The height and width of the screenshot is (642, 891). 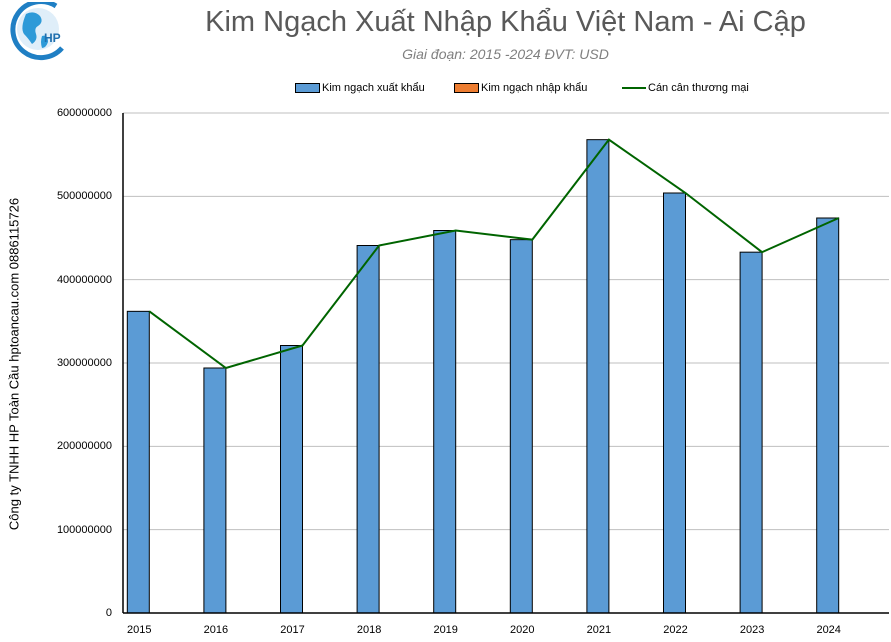 What do you see at coordinates (84, 279) in the screenshot?
I see `y-tick-label: 400000000` at bounding box center [84, 279].